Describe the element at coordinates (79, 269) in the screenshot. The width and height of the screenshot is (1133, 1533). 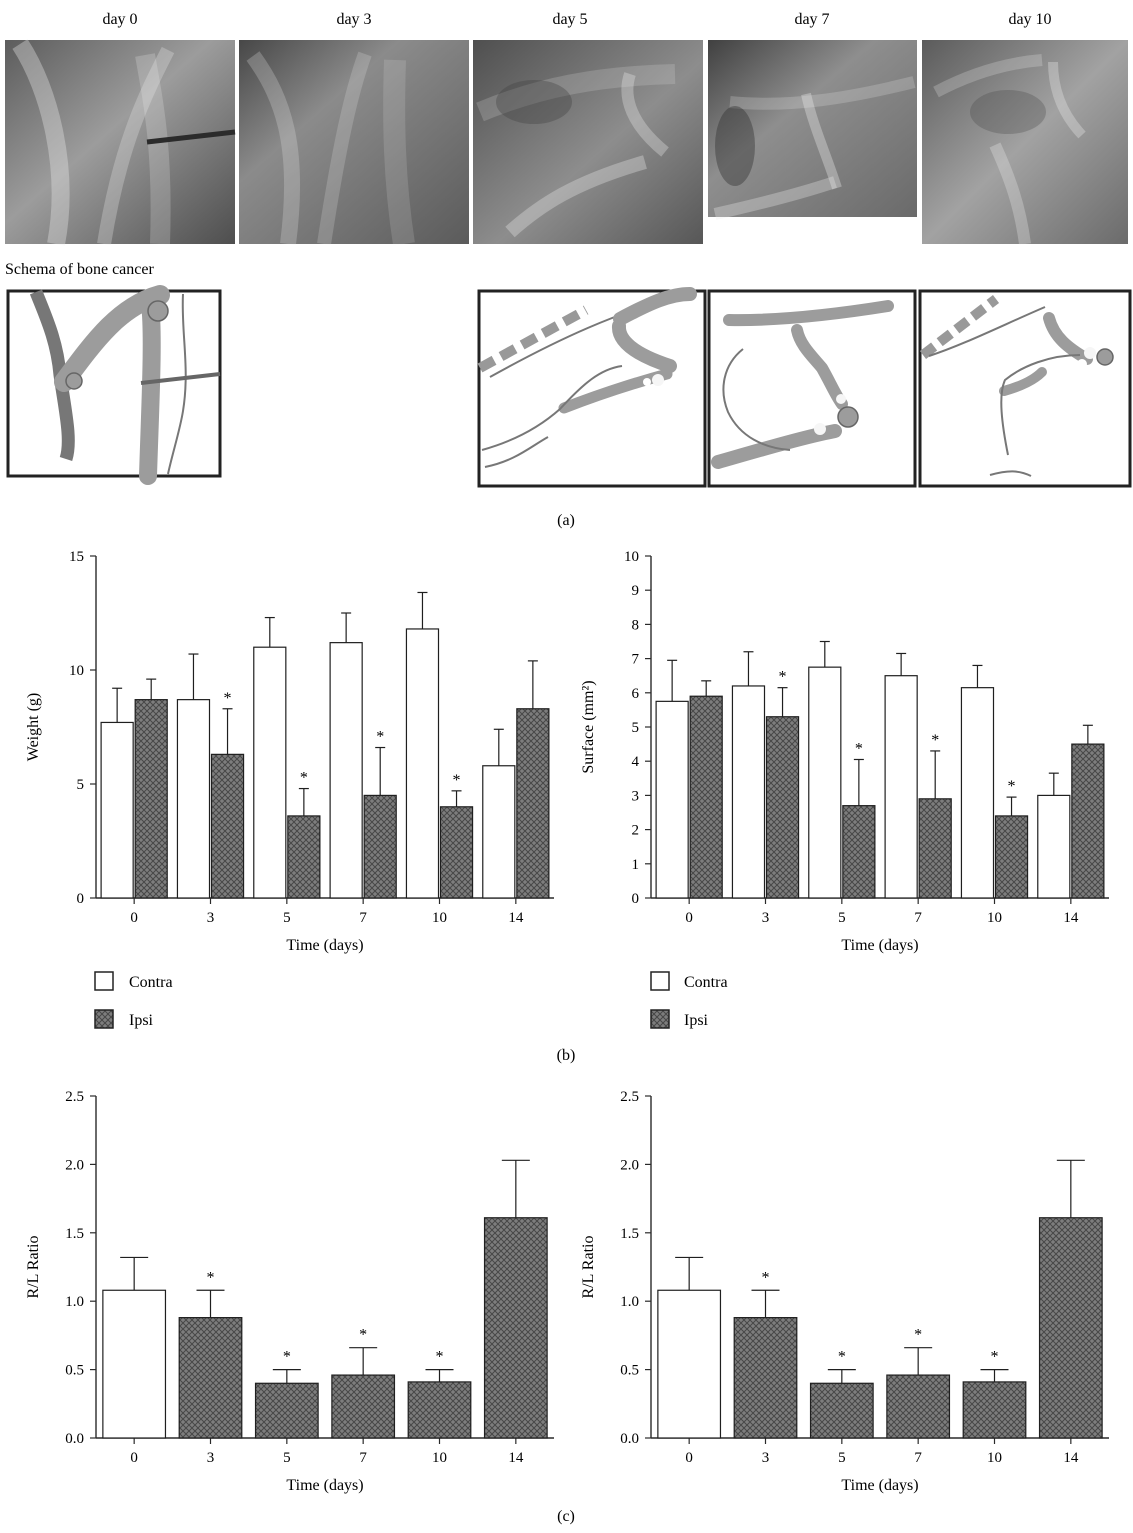
I see `schema-label: Schema of bone cancer` at that location.